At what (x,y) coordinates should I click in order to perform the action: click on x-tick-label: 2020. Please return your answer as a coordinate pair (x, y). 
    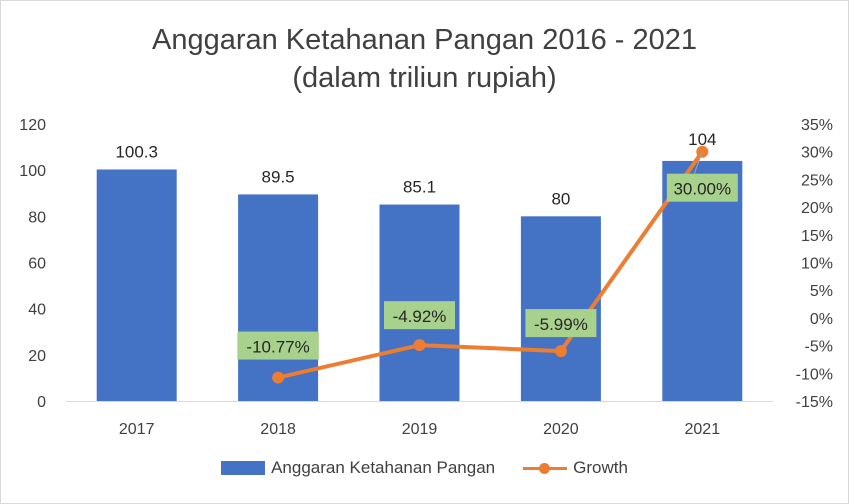
    Looking at the image, I should click on (561, 429).